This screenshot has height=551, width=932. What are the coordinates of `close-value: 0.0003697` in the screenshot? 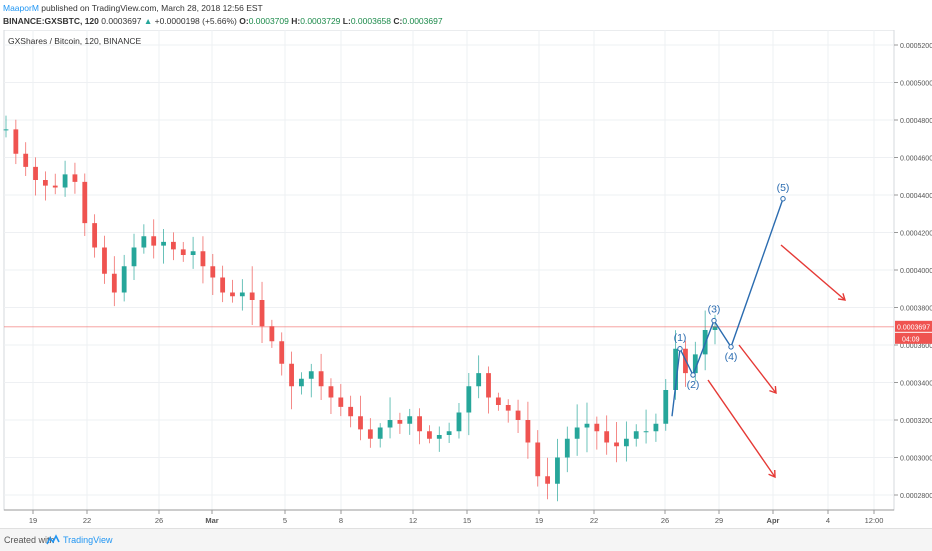 It's located at (422, 21).